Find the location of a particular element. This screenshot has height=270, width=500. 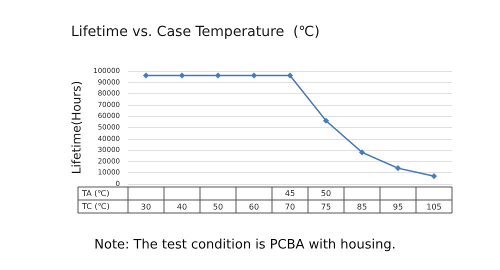

x-tick-label: 75 is located at coordinates (326, 207).